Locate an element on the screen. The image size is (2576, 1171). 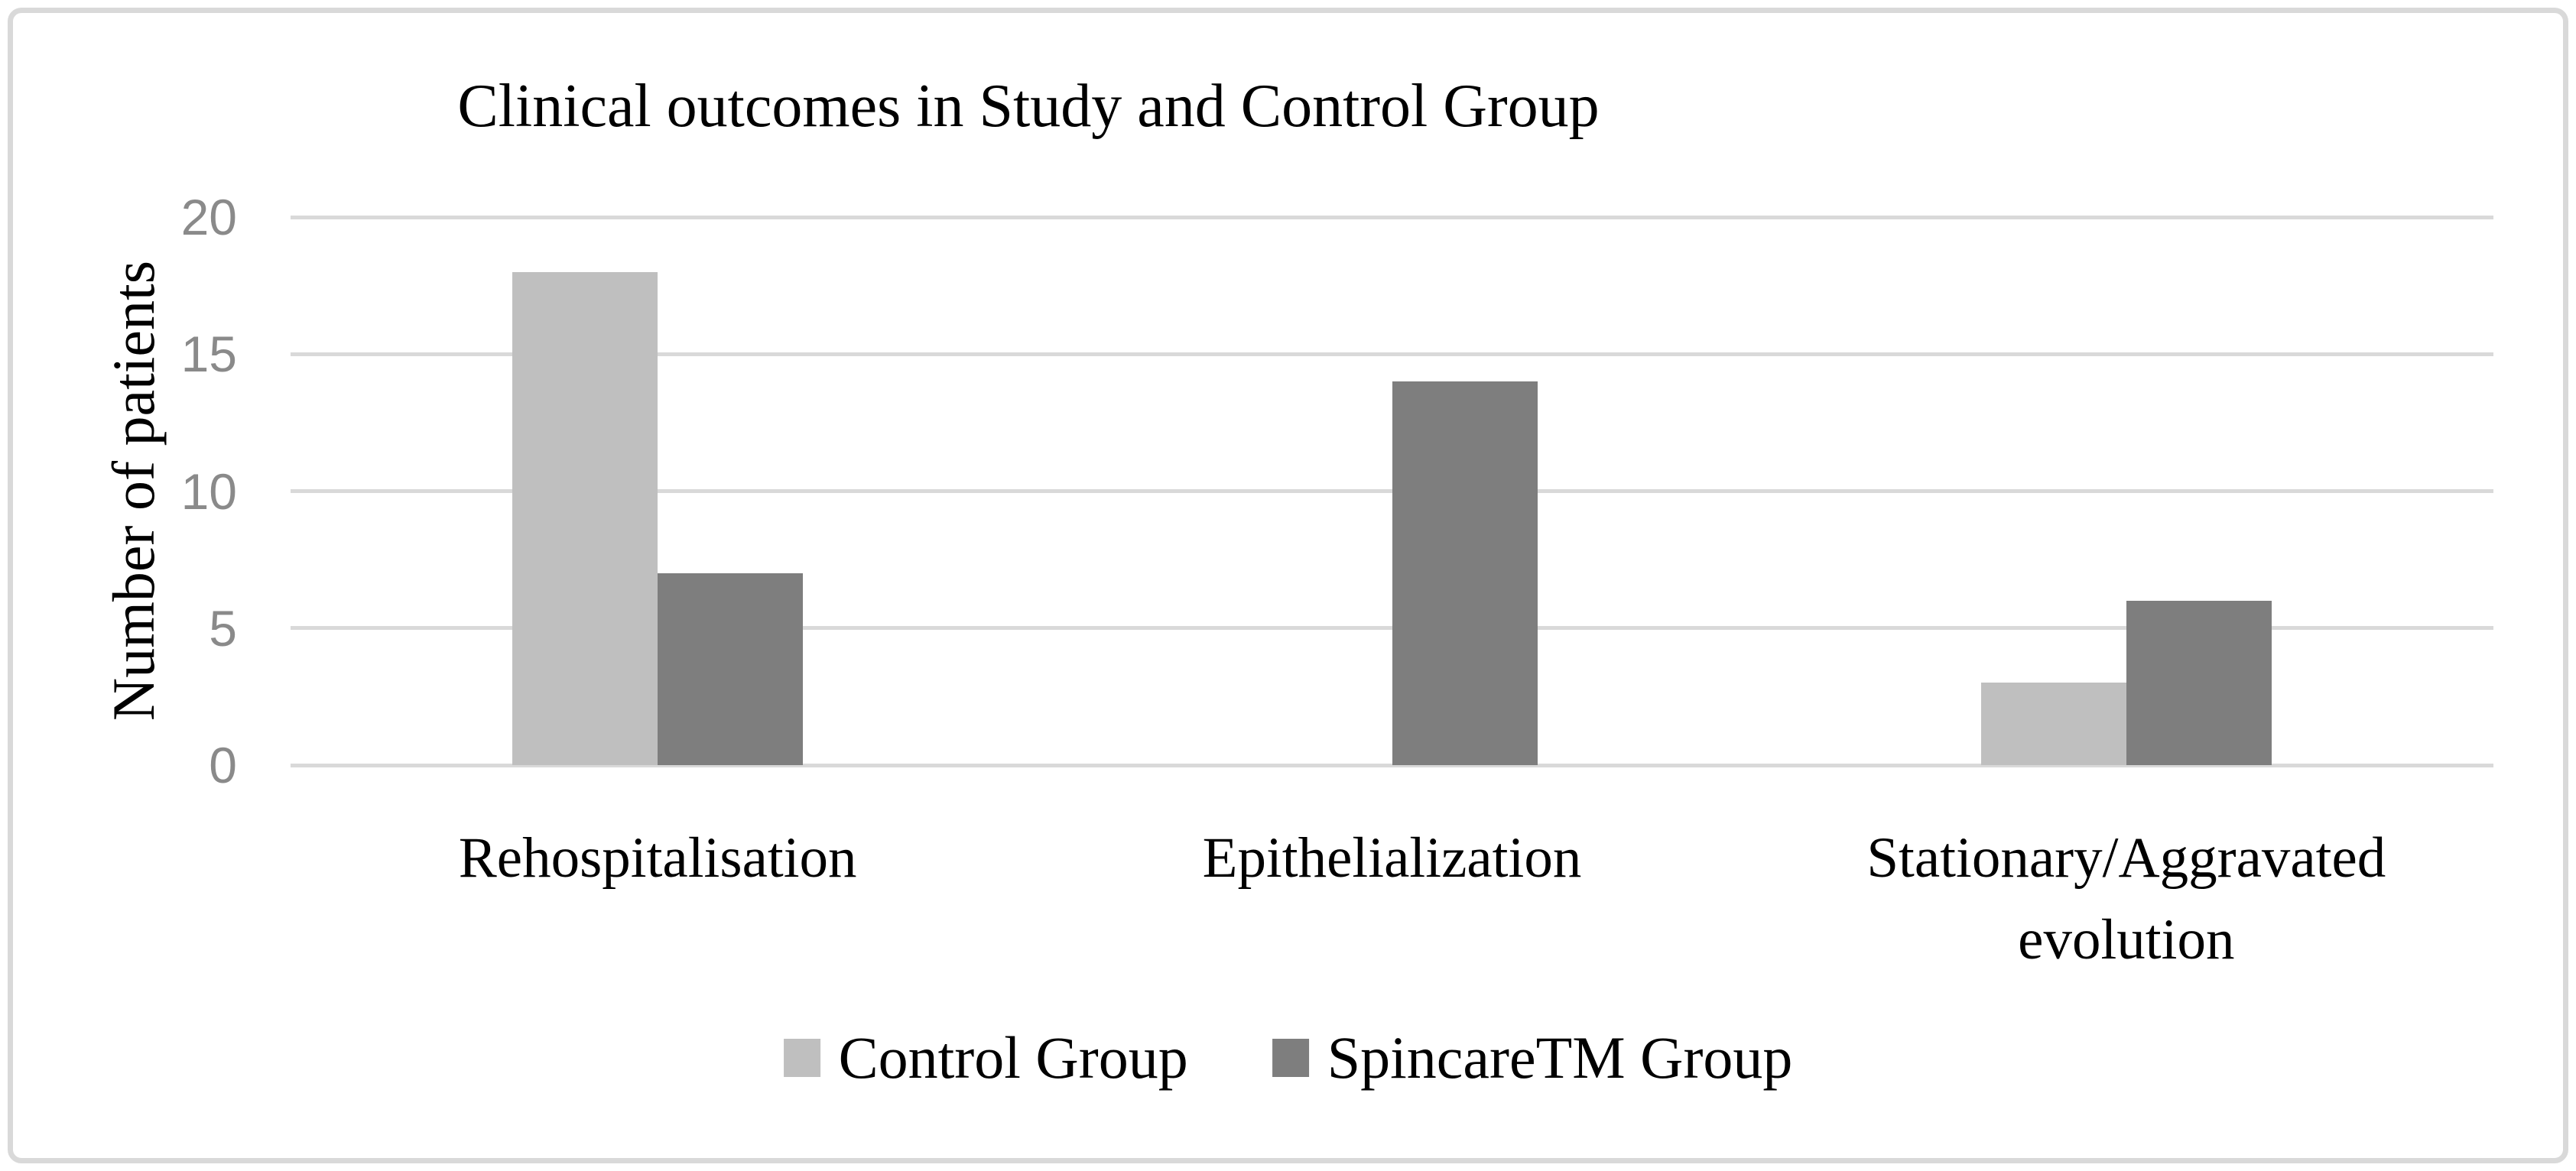
x-category-label: Stationary/Aggravated evolution is located at coordinates (2126, 899).